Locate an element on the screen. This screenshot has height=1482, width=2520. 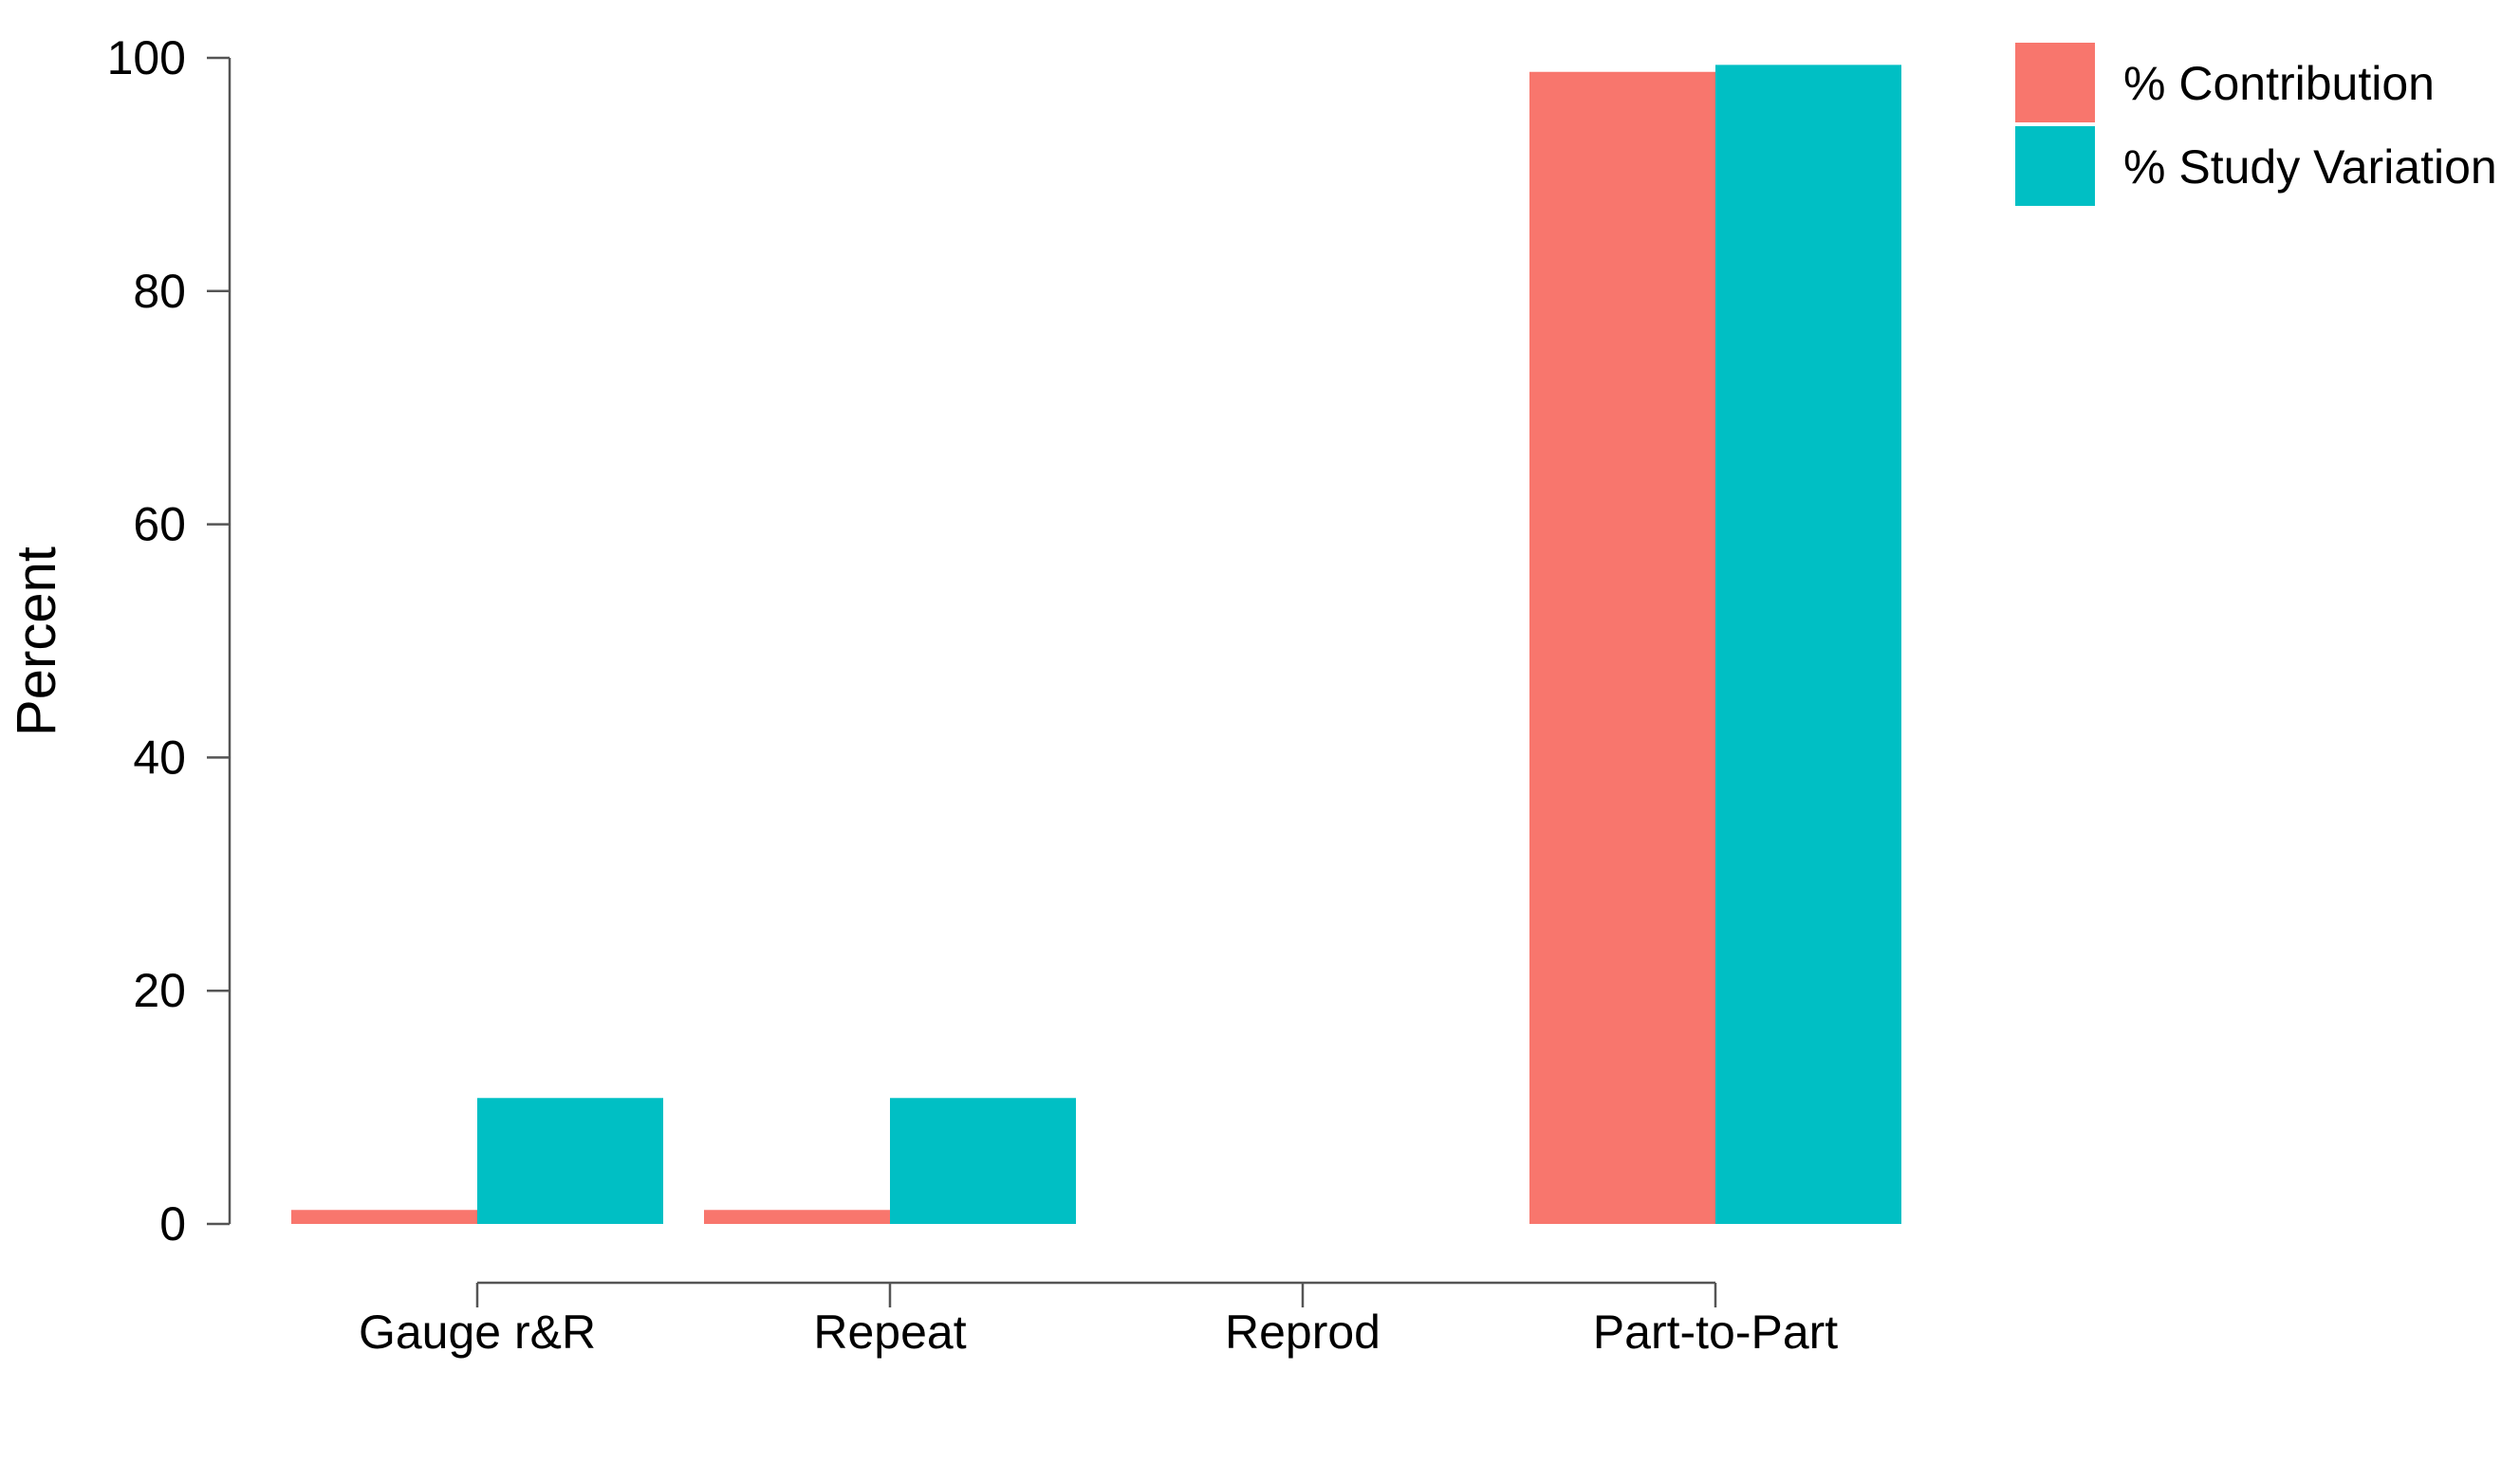
y-axis: 0 20 40 60 80 100 is located at coordinates (170, 640).